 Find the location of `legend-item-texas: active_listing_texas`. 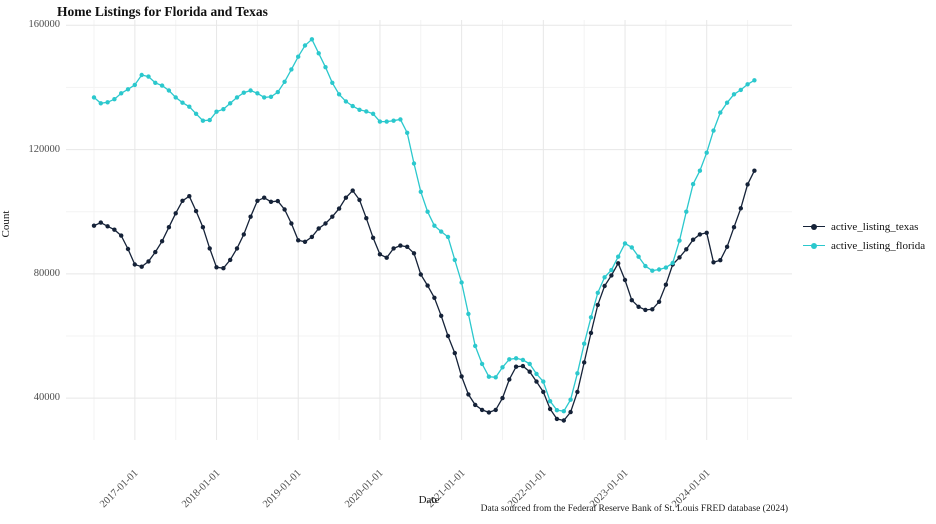

legend-item-texas: active_listing_texas is located at coordinates (864, 226).